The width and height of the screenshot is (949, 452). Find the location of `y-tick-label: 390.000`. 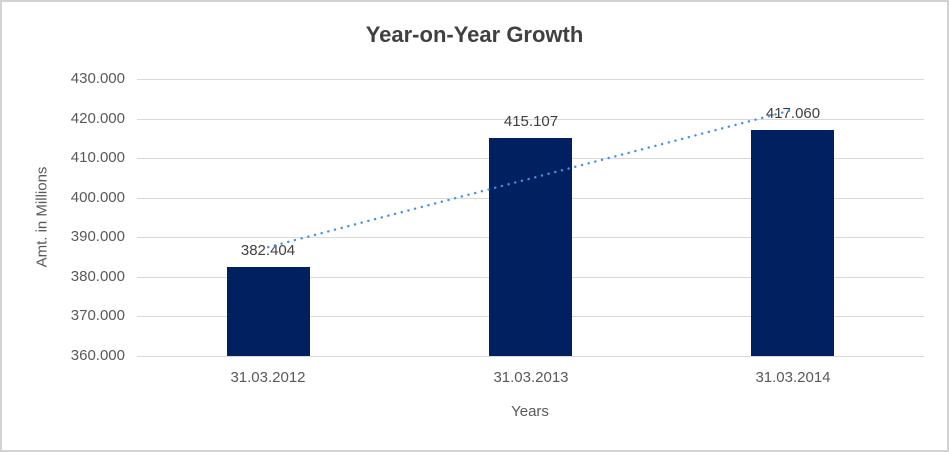

y-tick-label: 390.000 is located at coordinates (97, 236).